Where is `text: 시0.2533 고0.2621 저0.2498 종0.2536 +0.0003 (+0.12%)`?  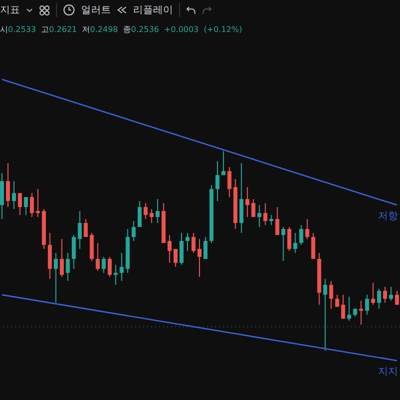
text: 시0.2533 고0.2621 저0.2498 종0.2536 +0.0003 (+0.12%) is located at coordinates (121, 29).